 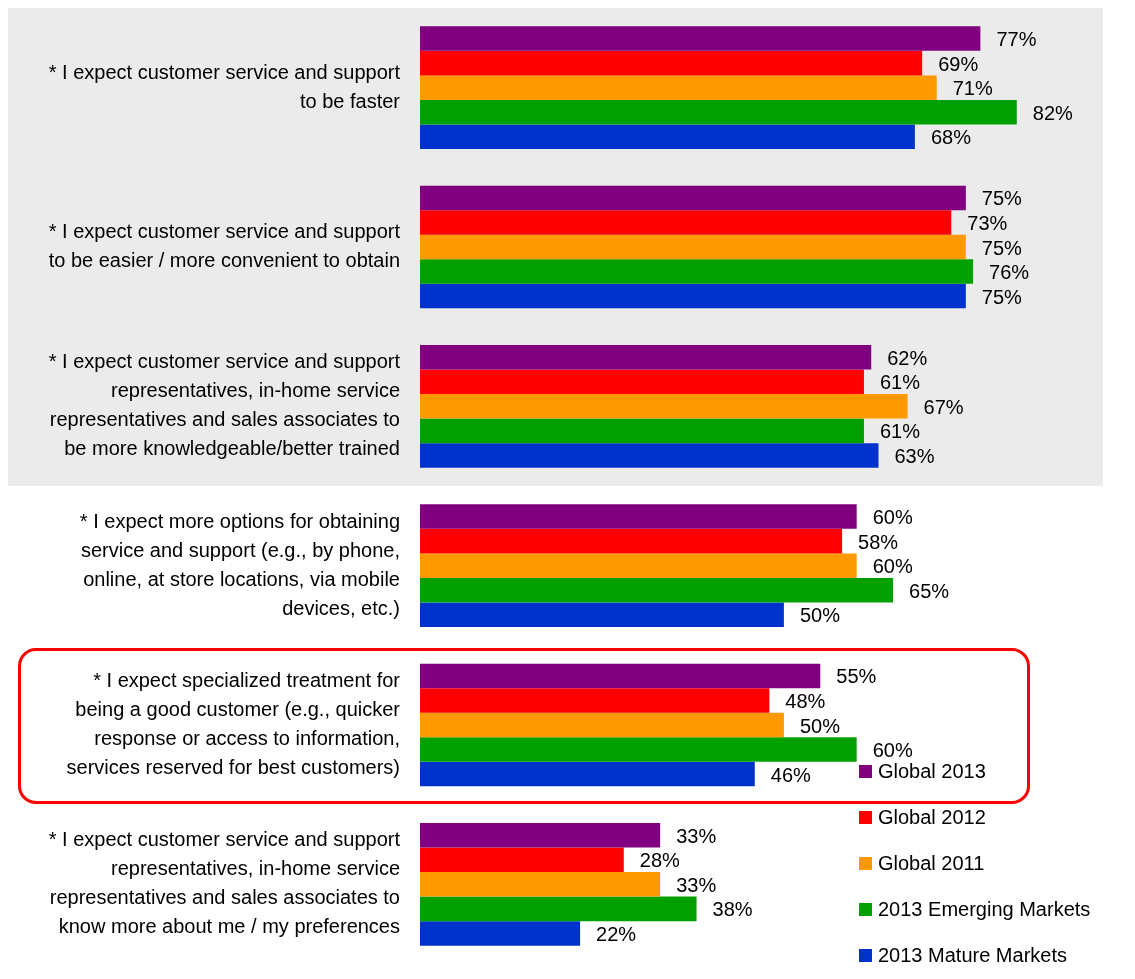 What do you see at coordinates (931, 863) in the screenshot?
I see `legend-label: Global 2011` at bounding box center [931, 863].